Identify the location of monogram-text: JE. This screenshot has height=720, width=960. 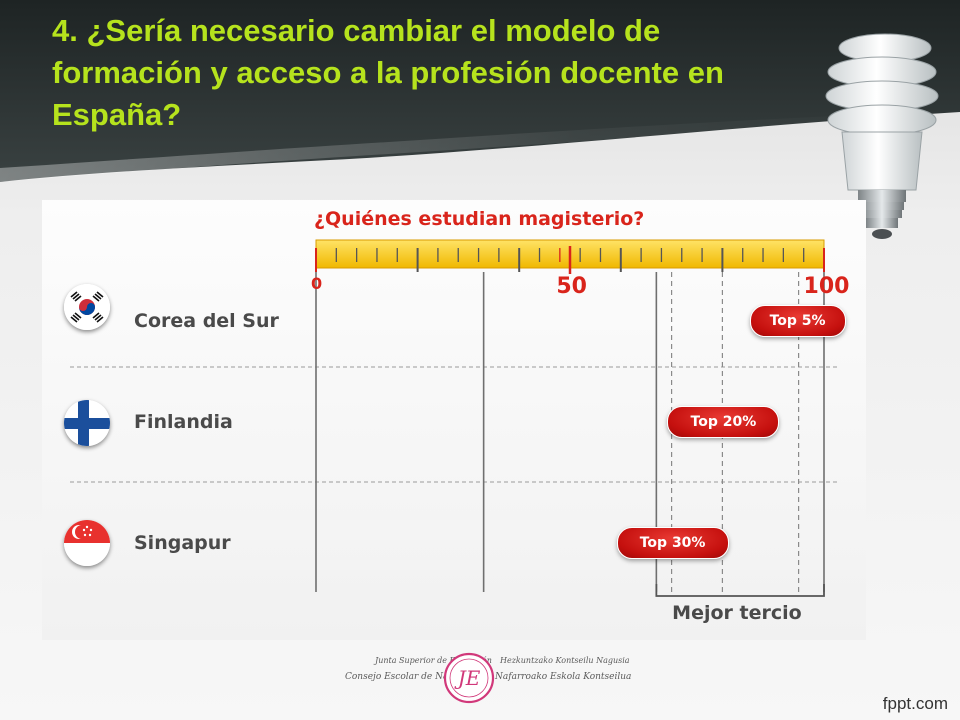
(467, 678).